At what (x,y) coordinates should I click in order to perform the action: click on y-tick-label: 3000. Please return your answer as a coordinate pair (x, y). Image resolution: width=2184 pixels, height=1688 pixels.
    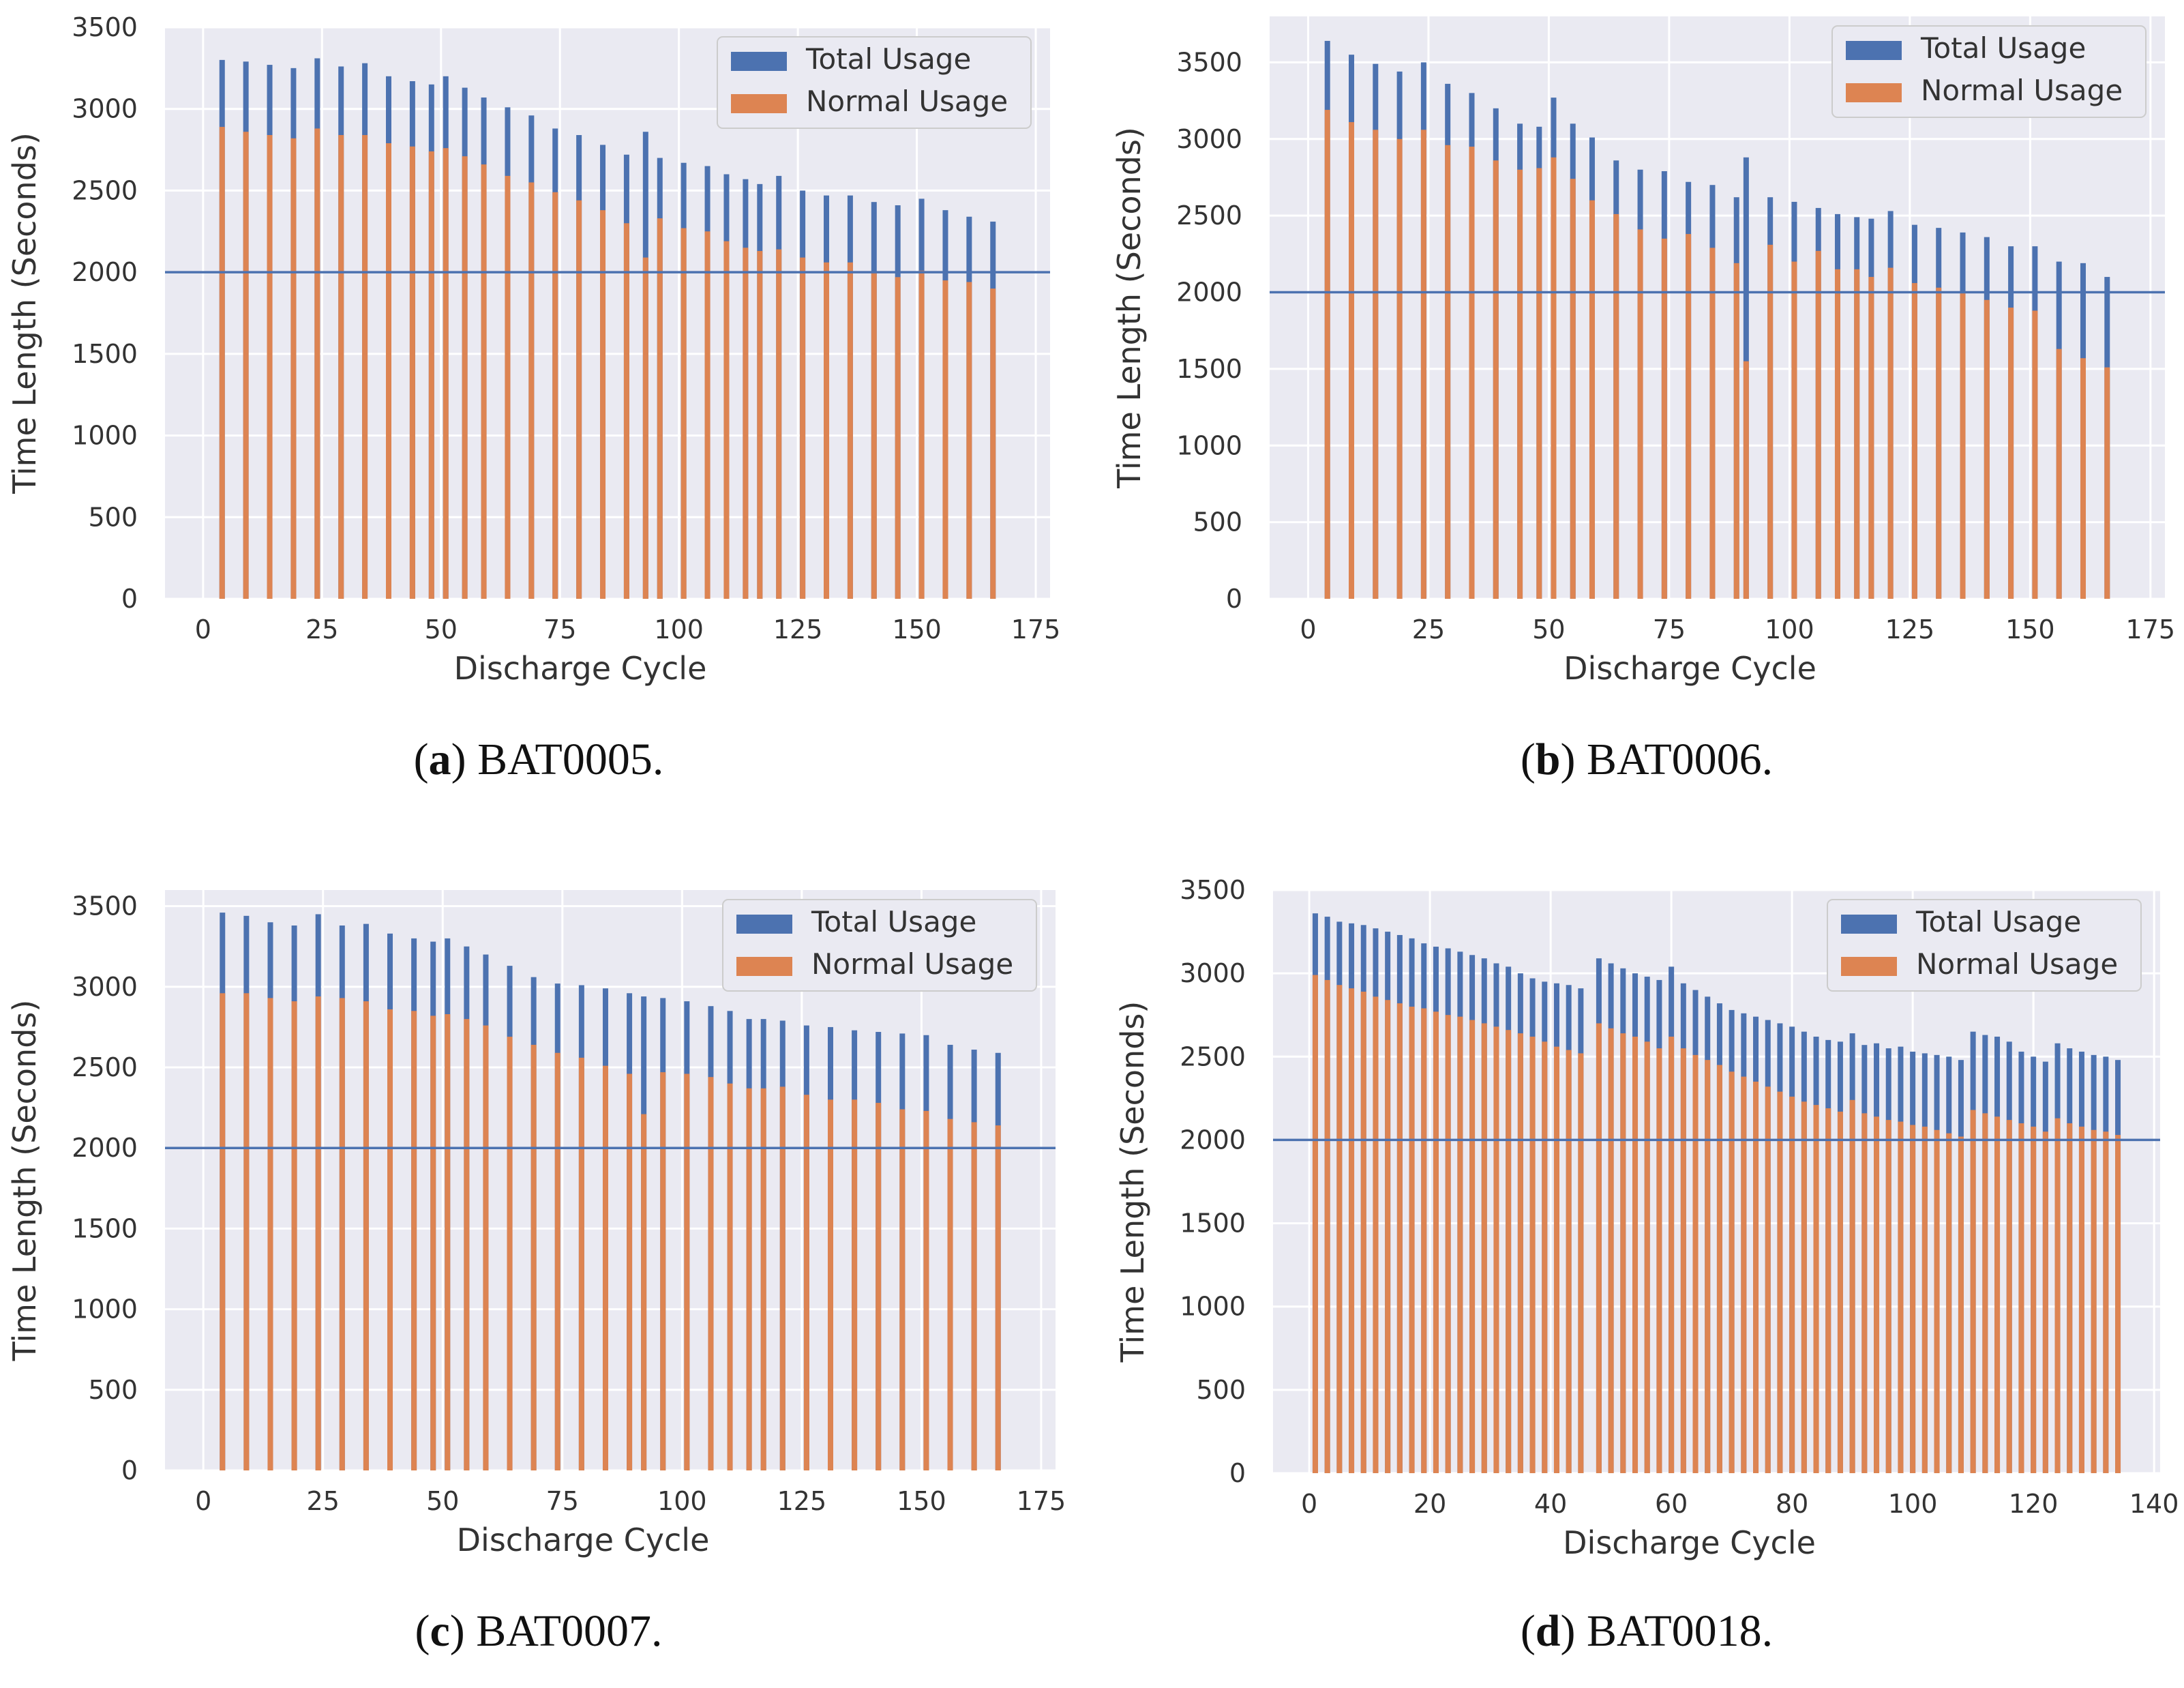
    Looking at the image, I should click on (105, 109).